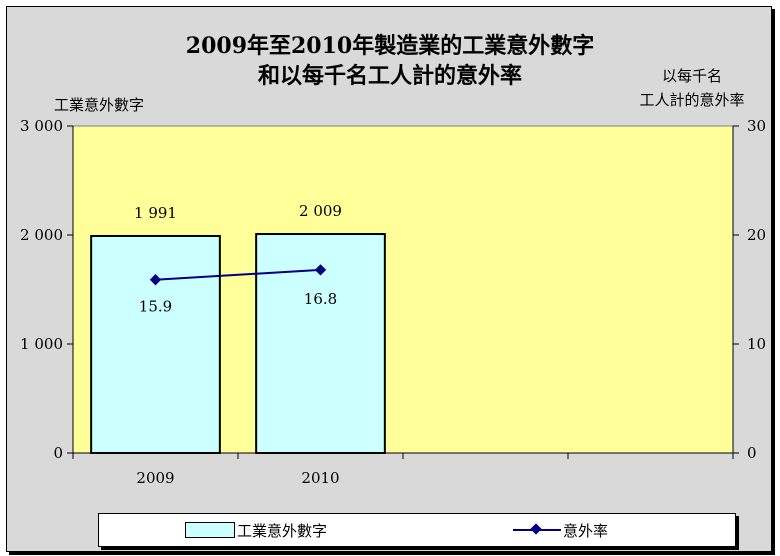 This screenshot has height=556, width=780. I want to click on rate-value-label: 16.8, so click(320, 299).